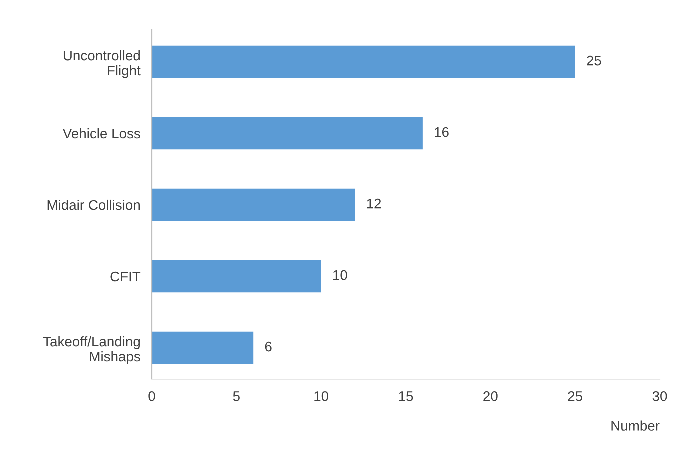 The width and height of the screenshot is (699, 476). I want to click on y-tick-label: Uncontrolled Flight, so click(102, 64).